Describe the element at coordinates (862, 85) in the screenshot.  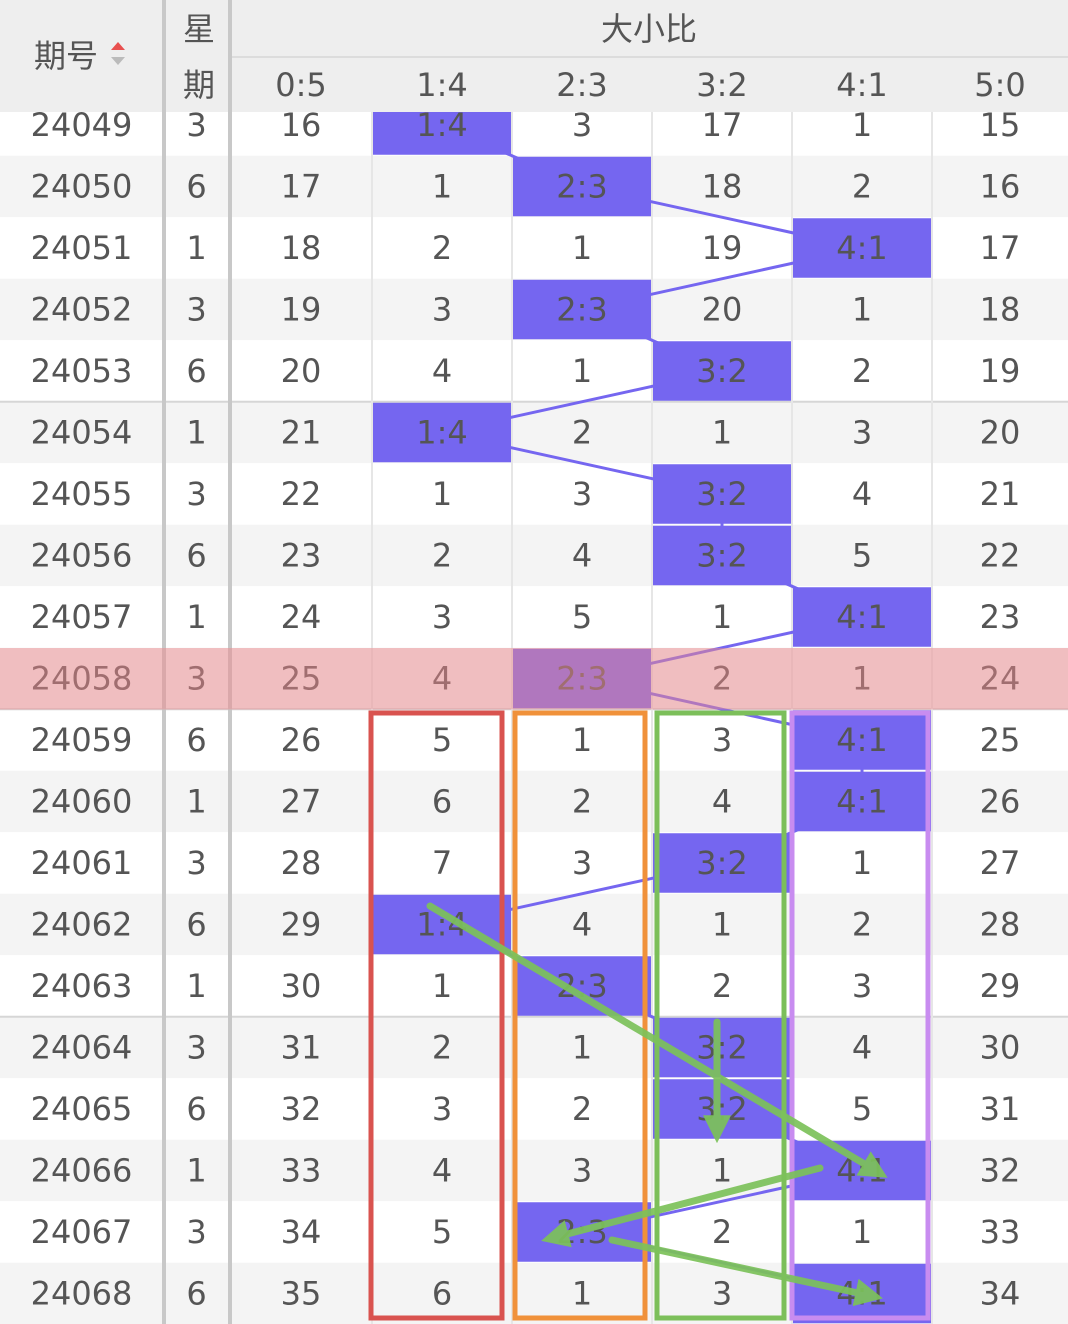
I see `column-header: 4:1` at that location.